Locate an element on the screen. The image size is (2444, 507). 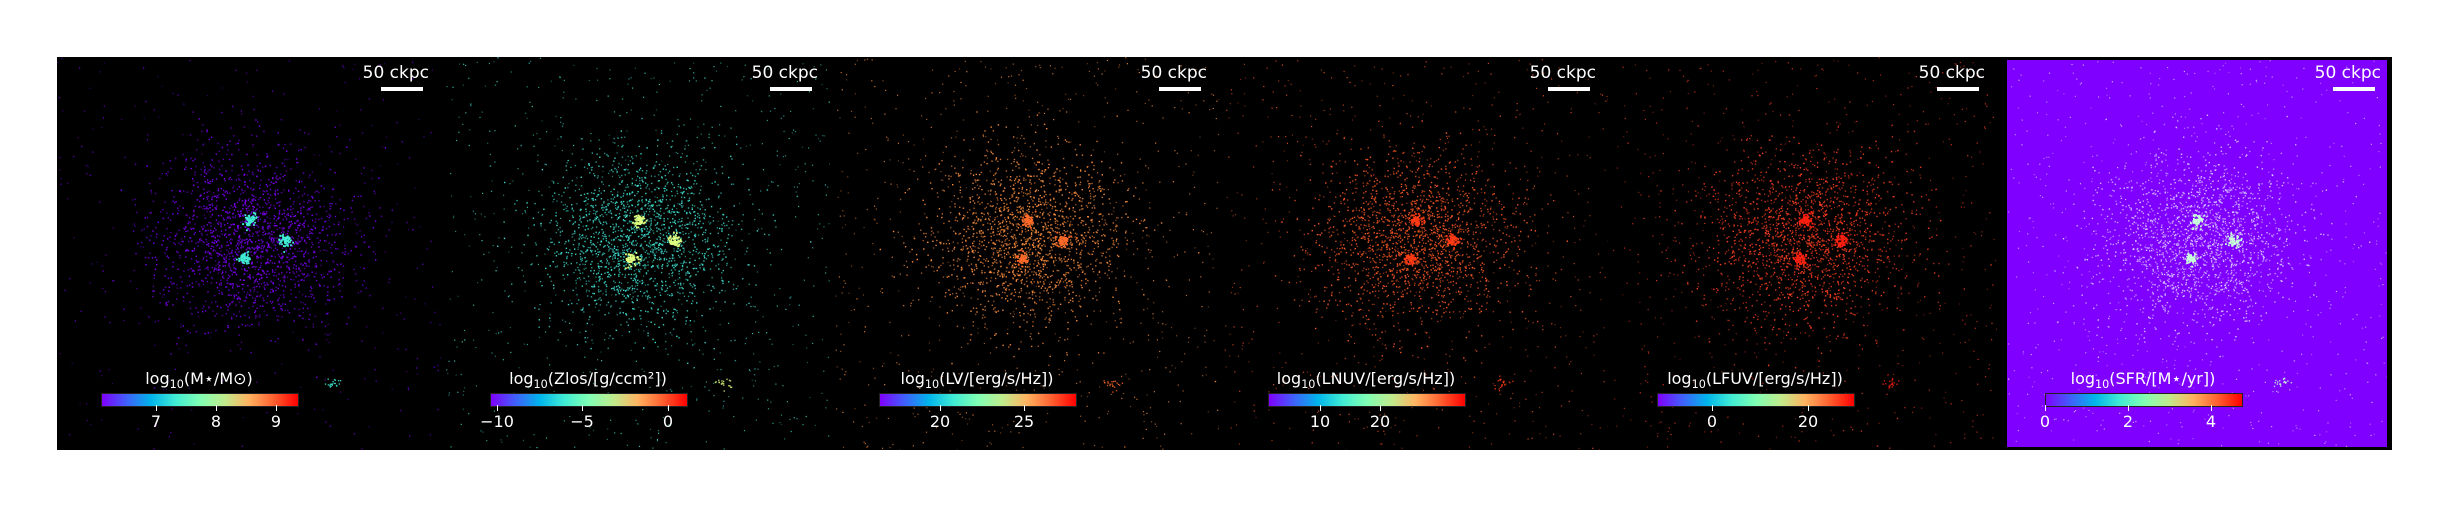
panel-luminosity-v: 50 ckpc log10(LV/[erg/s/Hz]) 20 25 is located at coordinates (1027, 253).